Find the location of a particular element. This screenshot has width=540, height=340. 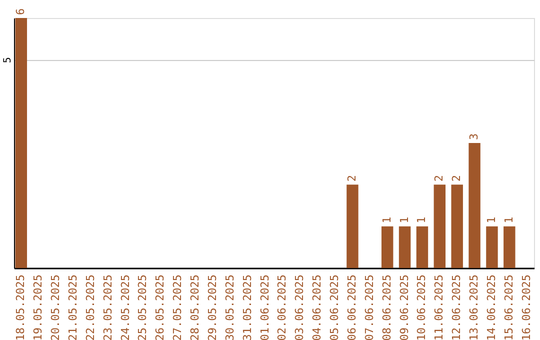

x-tick-label: 22.05.2025 is located at coordinates (90, 307).